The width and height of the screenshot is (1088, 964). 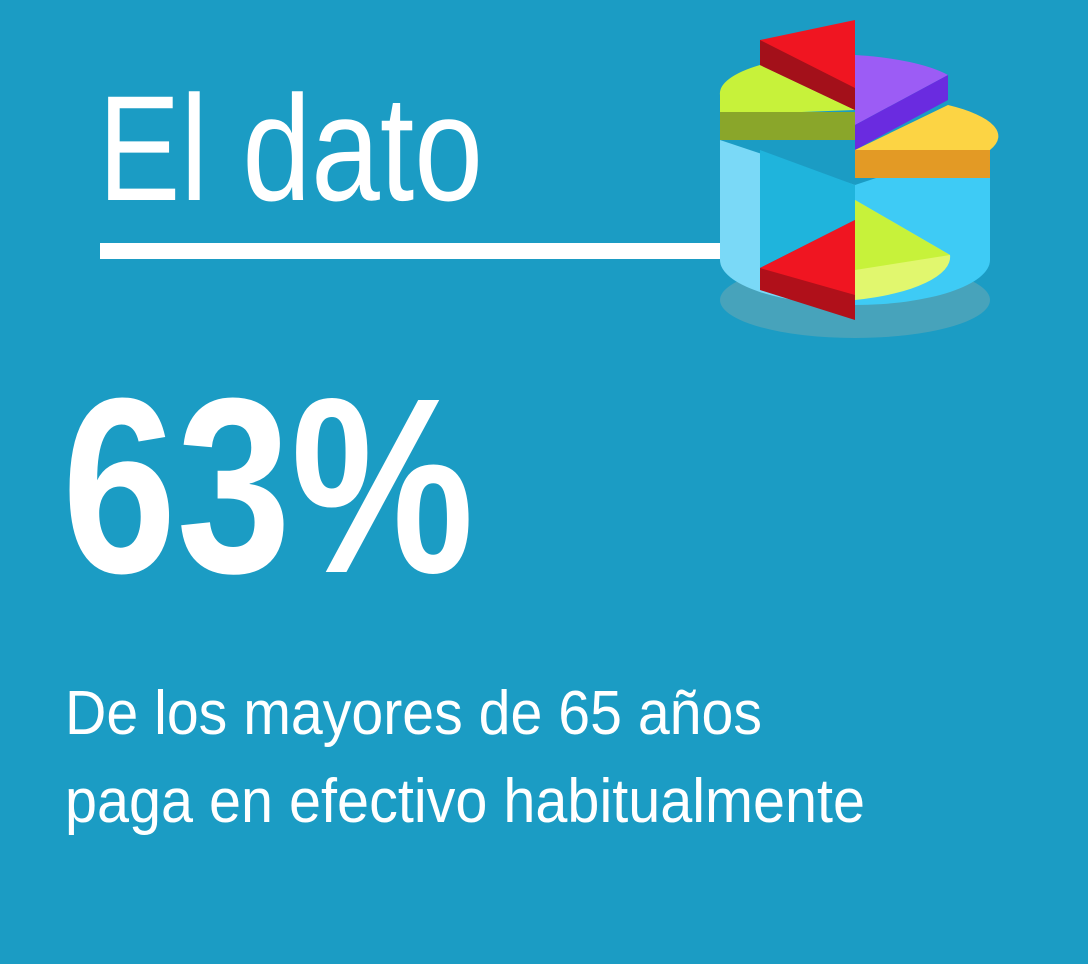 I want to click on stat-value: 63%, so click(x=268, y=485).